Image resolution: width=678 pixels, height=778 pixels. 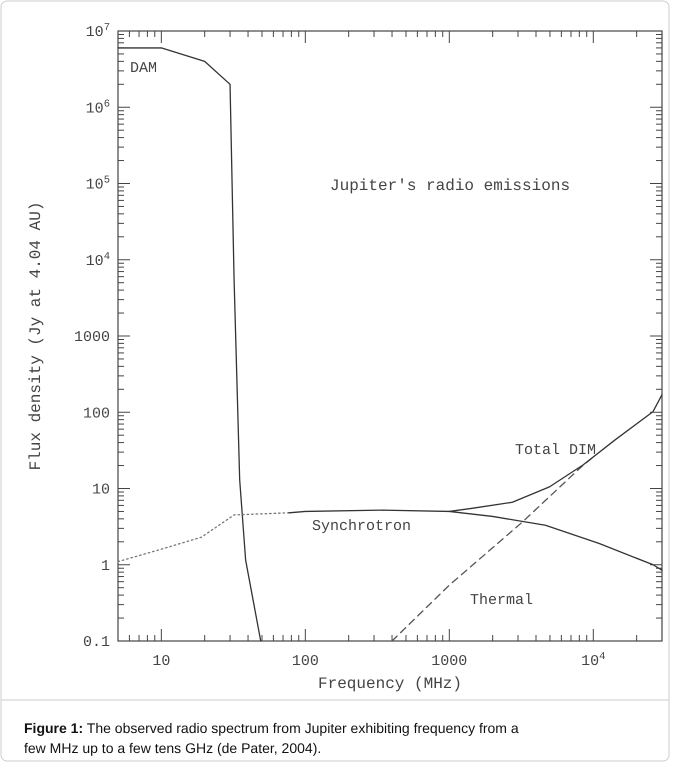 I want to click on y-tick-label: 10$^{5}$, so click(x=98, y=184).